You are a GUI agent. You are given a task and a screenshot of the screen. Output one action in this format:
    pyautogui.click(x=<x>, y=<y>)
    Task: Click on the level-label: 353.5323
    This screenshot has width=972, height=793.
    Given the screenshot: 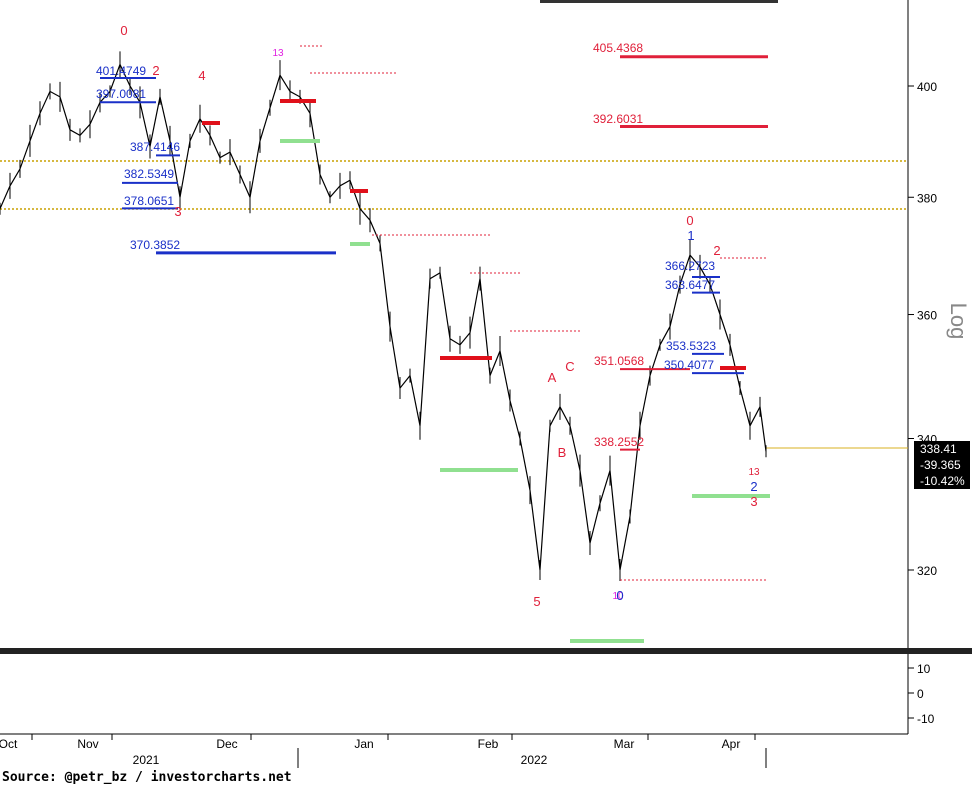 What is the action you would take?
    pyautogui.click(x=691, y=346)
    